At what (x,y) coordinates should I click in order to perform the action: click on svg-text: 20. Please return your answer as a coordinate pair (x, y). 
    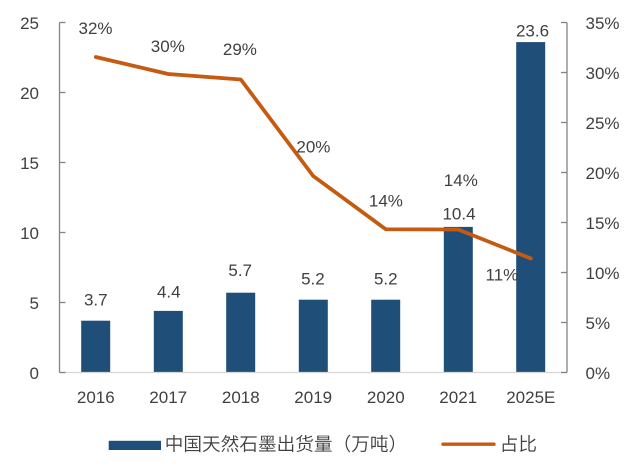
    Looking at the image, I should click on (29, 93).